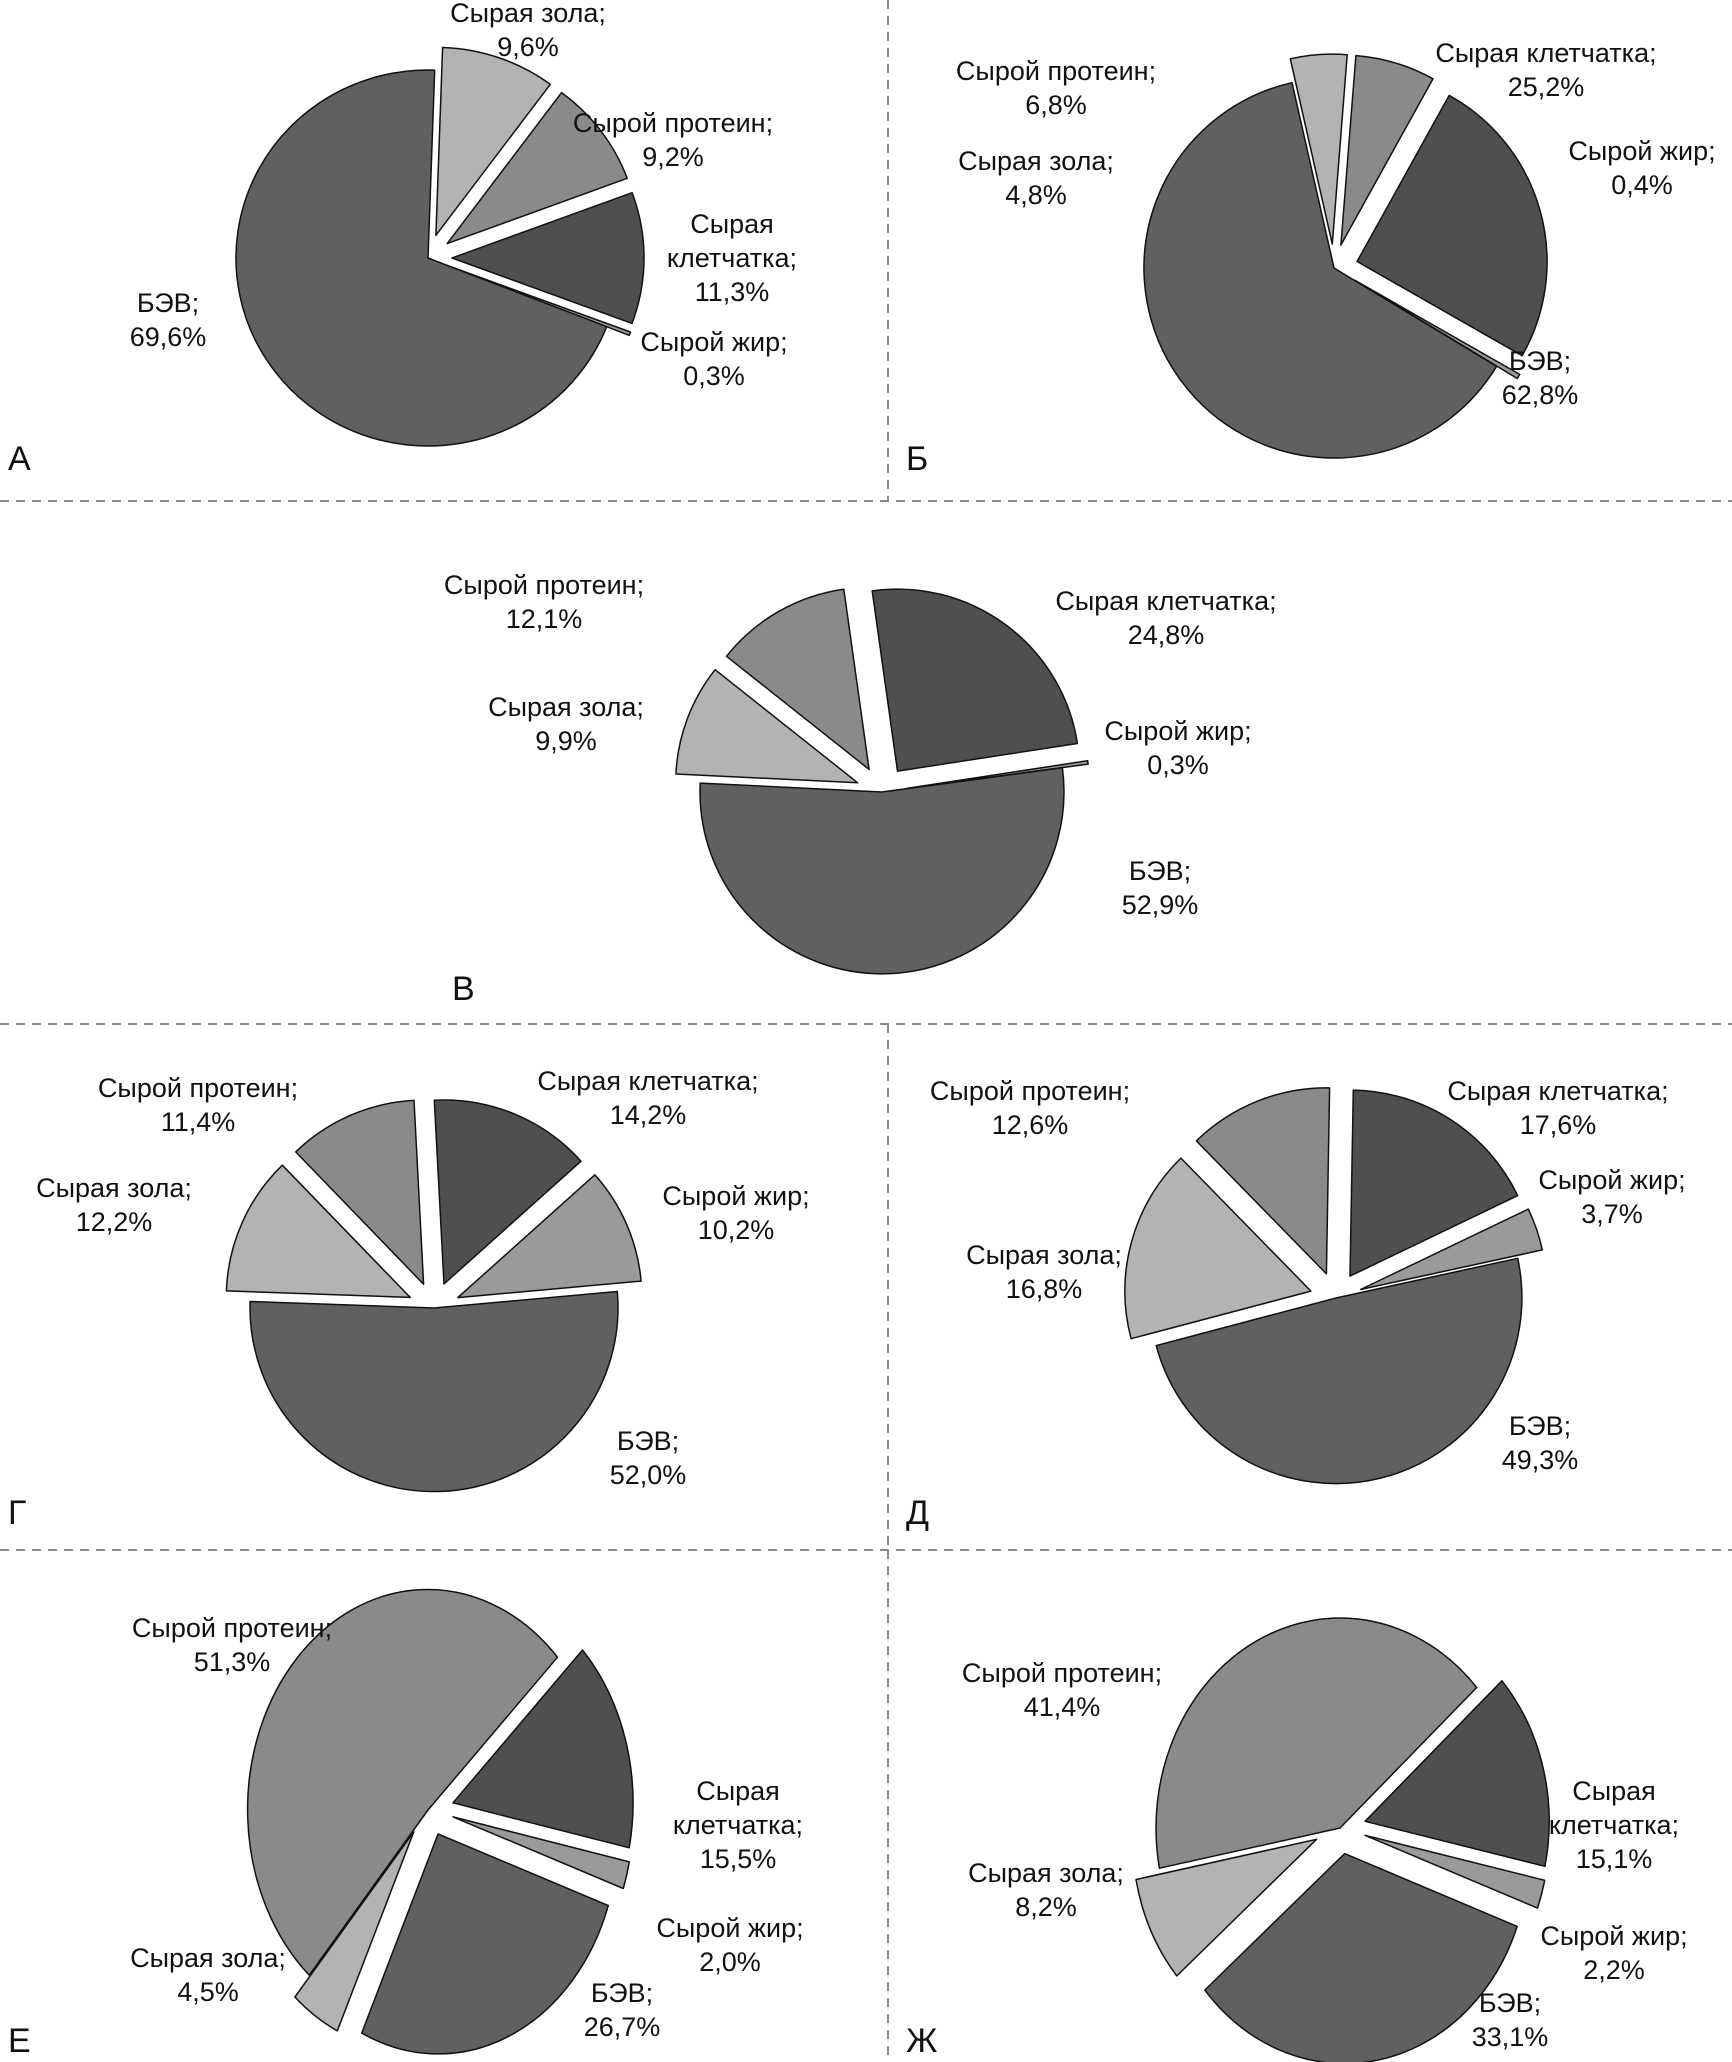 This screenshot has width=1732, height=2062. I want to click on data-label-line: 15,5%, so click(738, 1859).